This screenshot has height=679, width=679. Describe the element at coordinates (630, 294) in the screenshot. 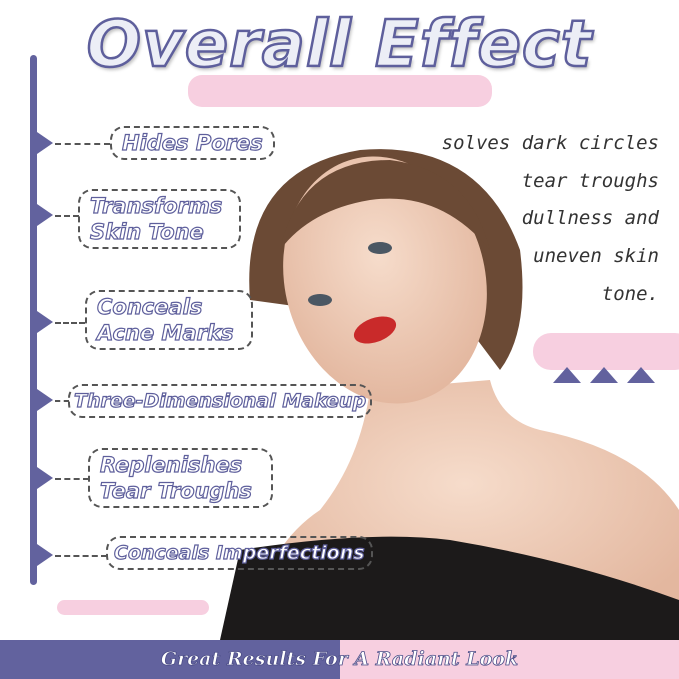

I see `benefit-line: tone.` at that location.